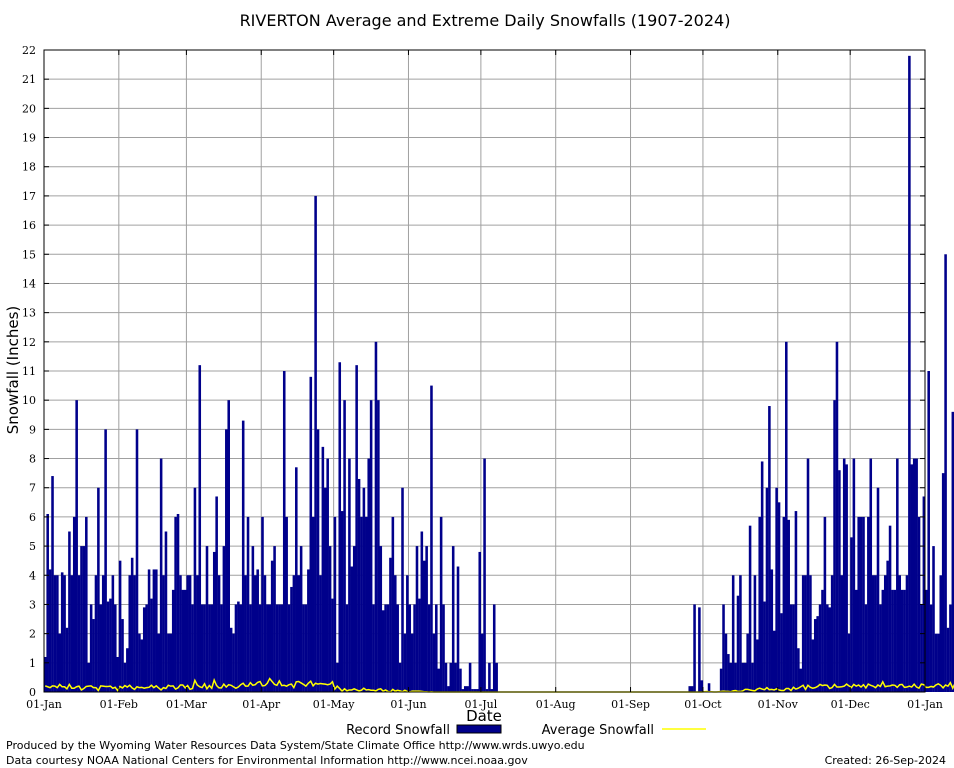  I want to click on y-tick-label: 21, so click(29, 79).